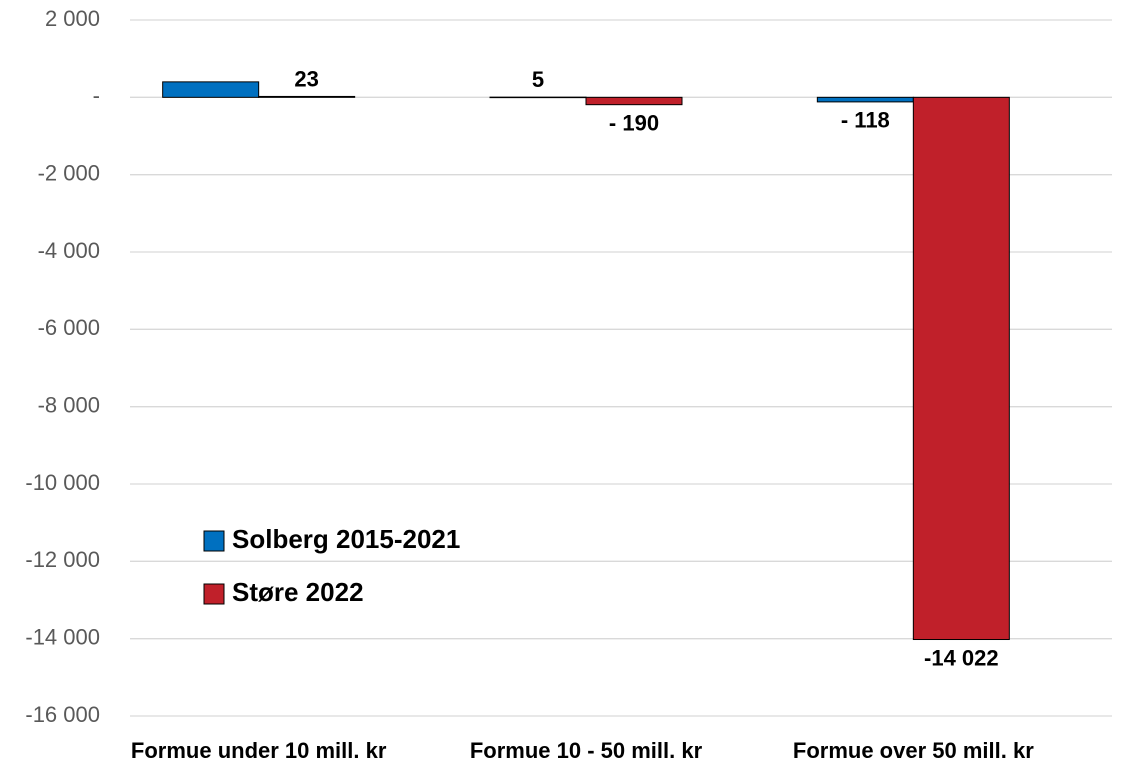  What do you see at coordinates (913, 750) in the screenshot?
I see `x-tick-label: Formue over 50 mill. kr` at bounding box center [913, 750].